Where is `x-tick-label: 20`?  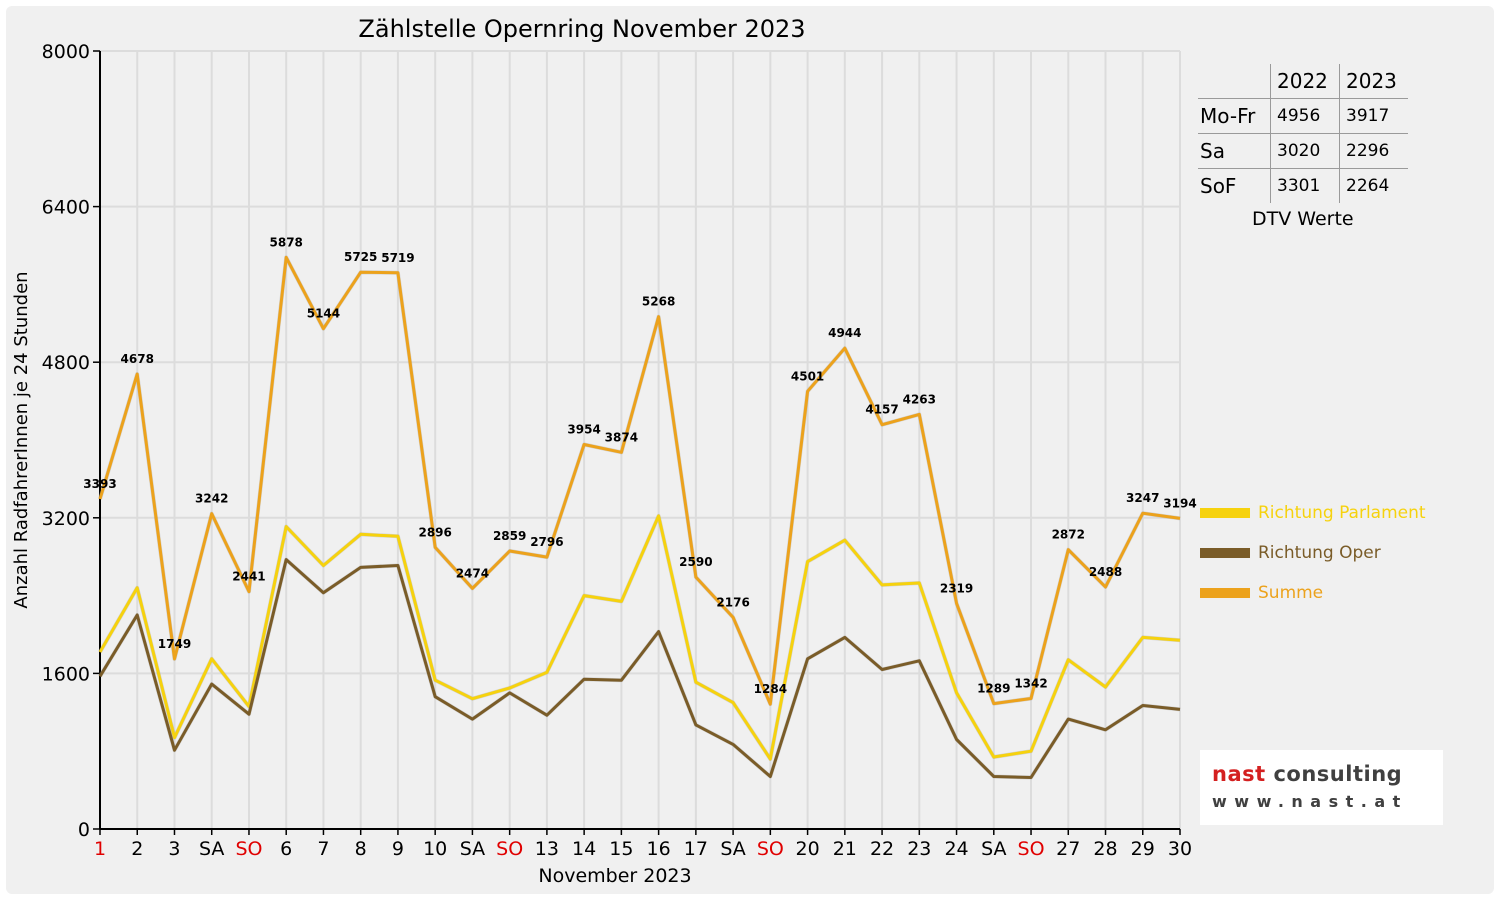
x-tick-label: 20 is located at coordinates (807, 849).